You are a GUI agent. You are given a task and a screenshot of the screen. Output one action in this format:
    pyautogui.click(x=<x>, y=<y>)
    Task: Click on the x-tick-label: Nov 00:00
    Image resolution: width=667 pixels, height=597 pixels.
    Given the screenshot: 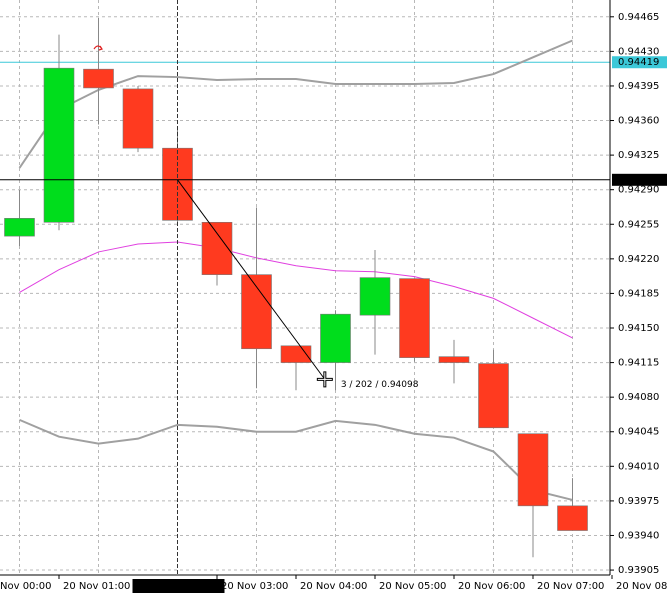 What is the action you would take?
    pyautogui.click(x=26, y=586)
    